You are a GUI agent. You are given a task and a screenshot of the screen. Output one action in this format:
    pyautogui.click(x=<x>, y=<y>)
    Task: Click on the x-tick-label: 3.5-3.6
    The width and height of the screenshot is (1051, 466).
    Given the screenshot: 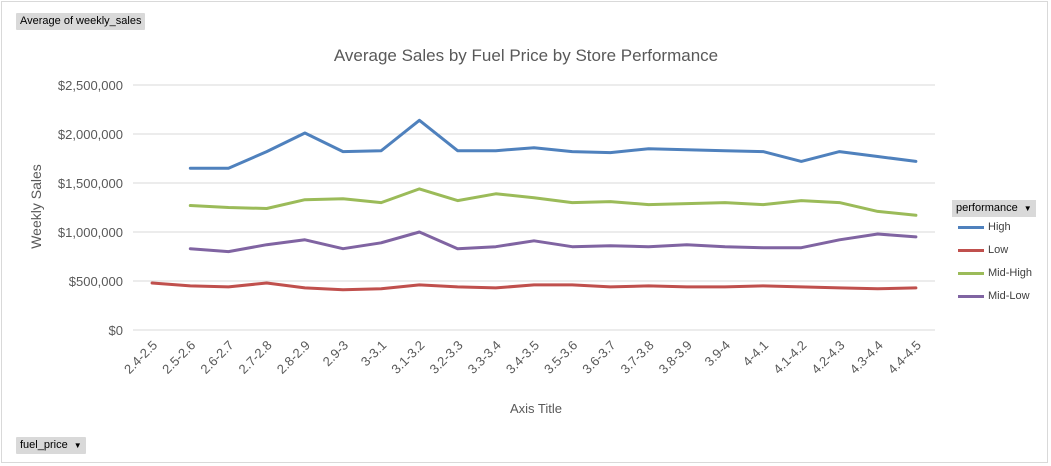 What is the action you would take?
    pyautogui.click(x=560, y=357)
    